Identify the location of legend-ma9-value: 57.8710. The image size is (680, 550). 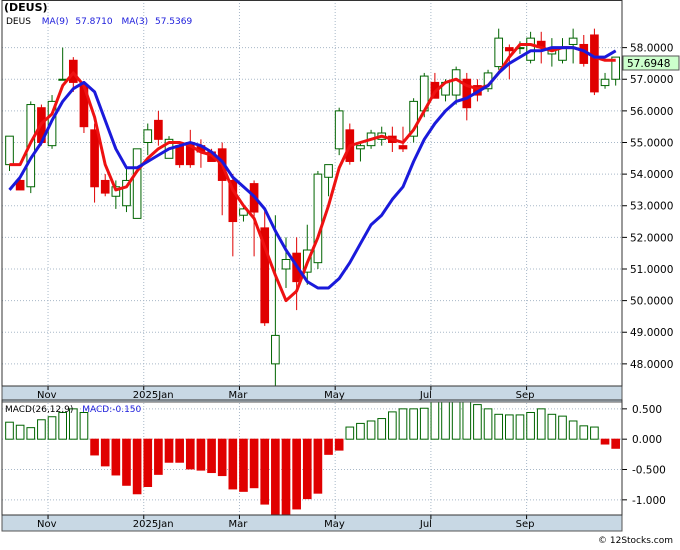
(93, 22).